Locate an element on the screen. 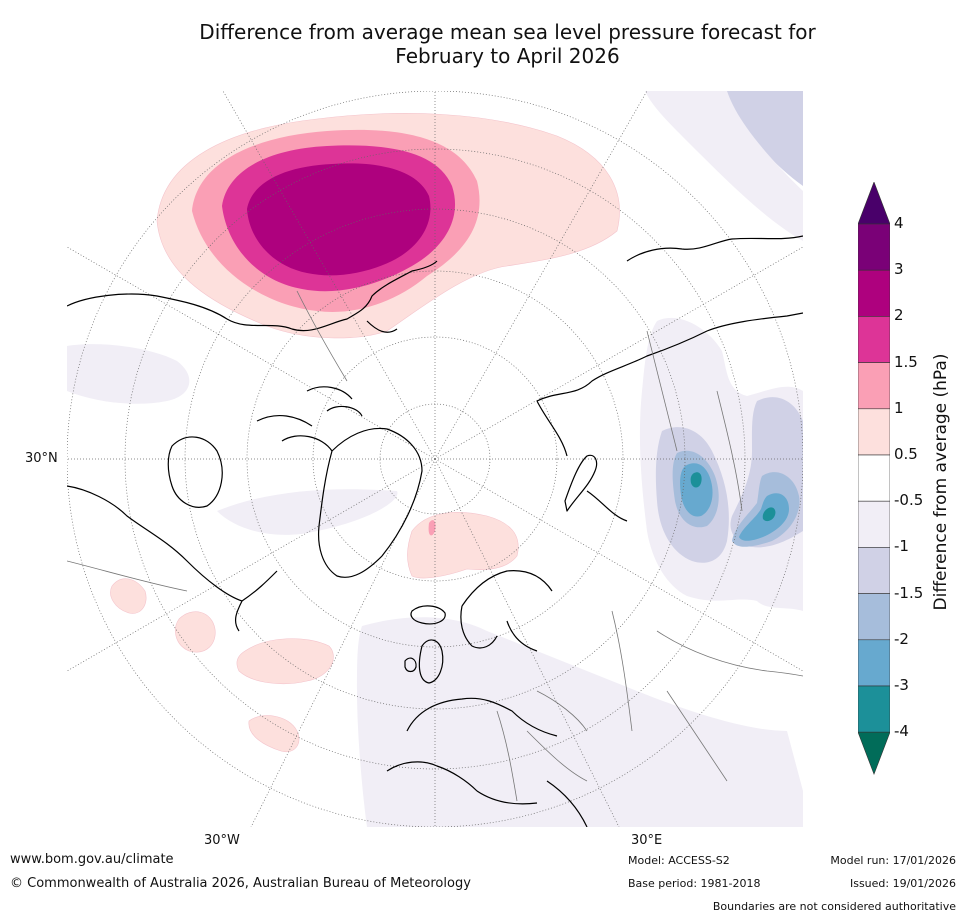 This screenshot has width=965, height=919. colorbar-title: Difference from average (hPa) is located at coordinates (941, 482).